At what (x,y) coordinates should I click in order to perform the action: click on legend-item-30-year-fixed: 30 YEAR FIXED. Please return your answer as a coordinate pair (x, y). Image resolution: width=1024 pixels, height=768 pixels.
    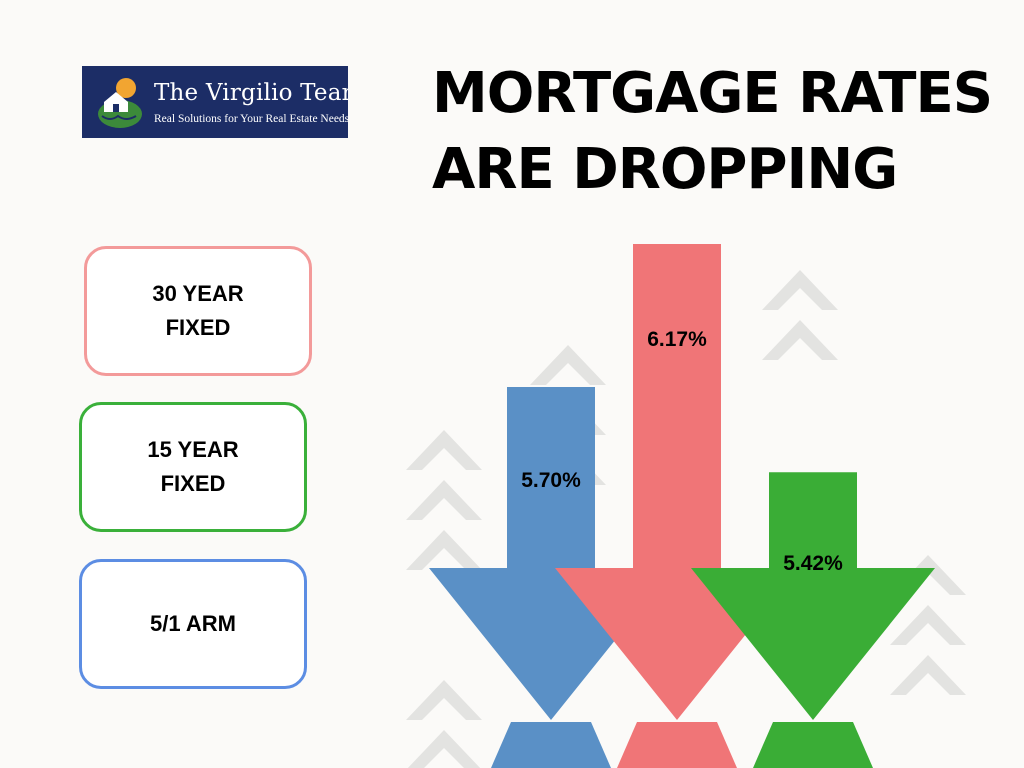
    Looking at the image, I should click on (198, 311).